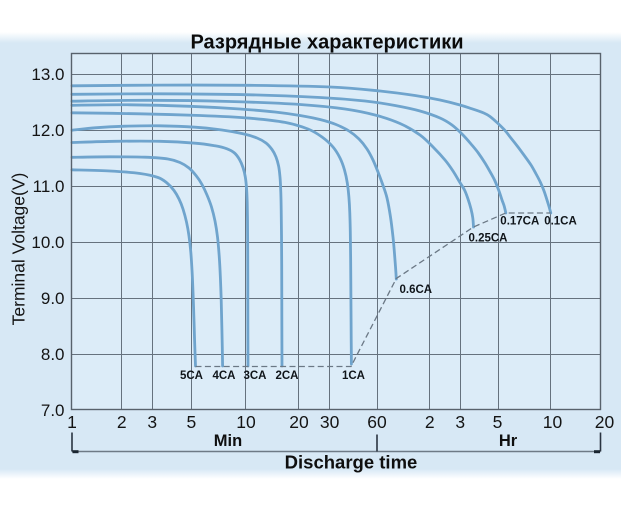 Image resolution: width=621 pixels, height=509 pixels. What do you see at coordinates (228, 441) in the screenshot?
I see `svg-text: Min` at bounding box center [228, 441].